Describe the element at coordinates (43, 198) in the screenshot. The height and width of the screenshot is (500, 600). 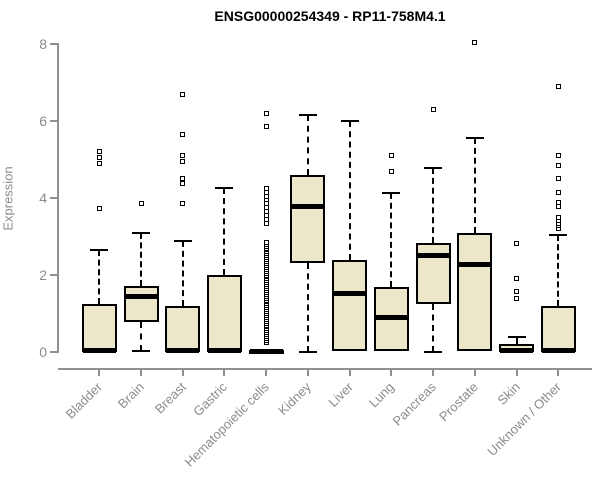
I see `y-tick-label: 4` at that location.